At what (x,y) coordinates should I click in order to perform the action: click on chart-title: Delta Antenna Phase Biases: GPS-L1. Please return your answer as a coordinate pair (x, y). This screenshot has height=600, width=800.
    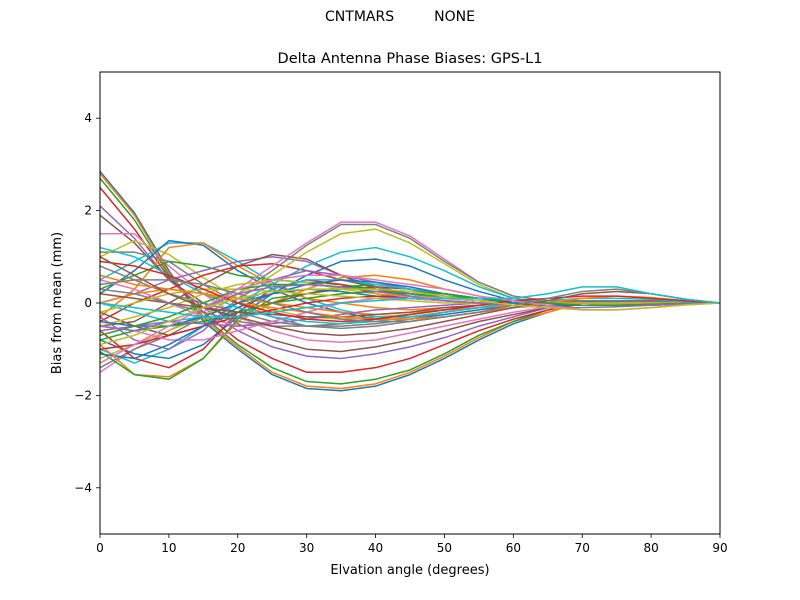
    Looking at the image, I should click on (410, 59).